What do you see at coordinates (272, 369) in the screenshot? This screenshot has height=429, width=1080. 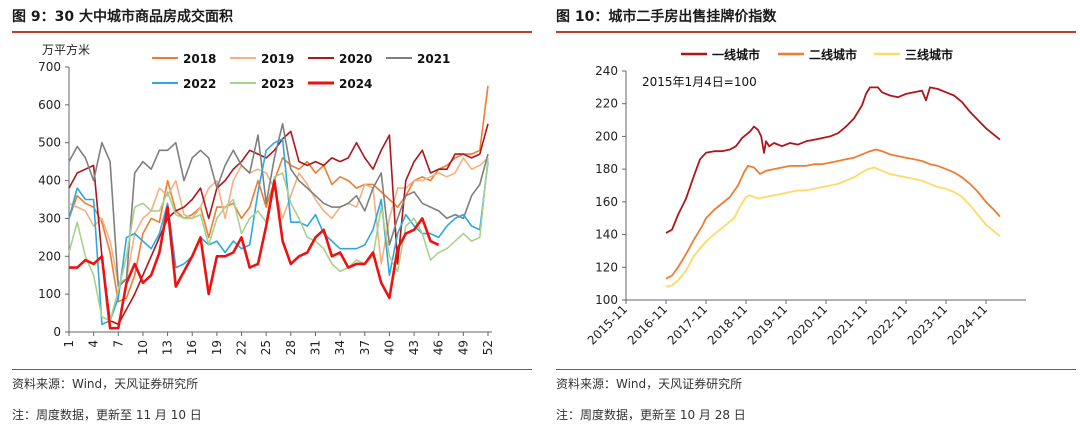 I see `left-source-rule` at bounding box center [272, 369].